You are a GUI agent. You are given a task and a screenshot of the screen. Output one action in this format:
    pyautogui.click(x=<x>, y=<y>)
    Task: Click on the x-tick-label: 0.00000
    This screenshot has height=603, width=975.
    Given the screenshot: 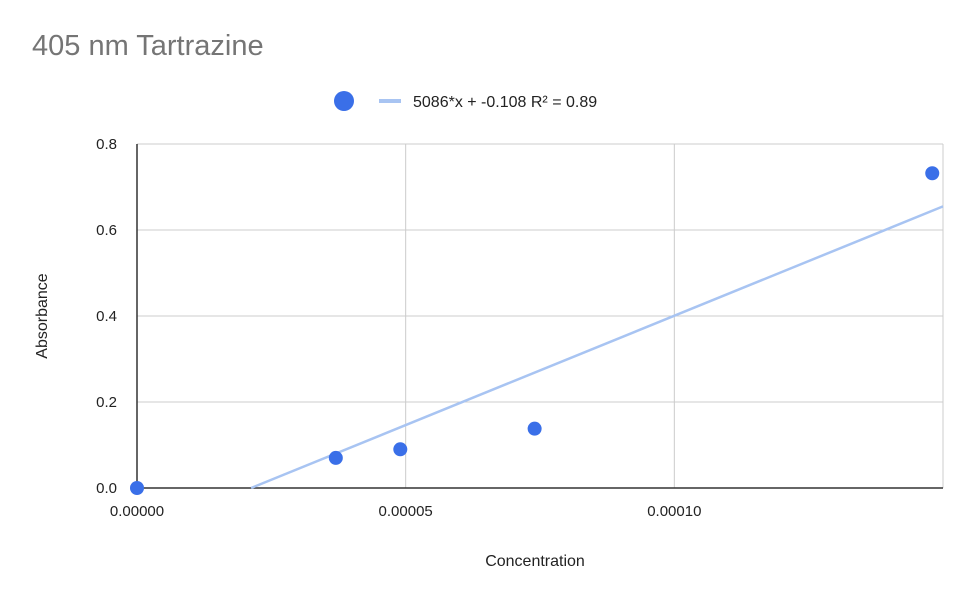 What is the action you would take?
    pyautogui.click(x=137, y=511)
    